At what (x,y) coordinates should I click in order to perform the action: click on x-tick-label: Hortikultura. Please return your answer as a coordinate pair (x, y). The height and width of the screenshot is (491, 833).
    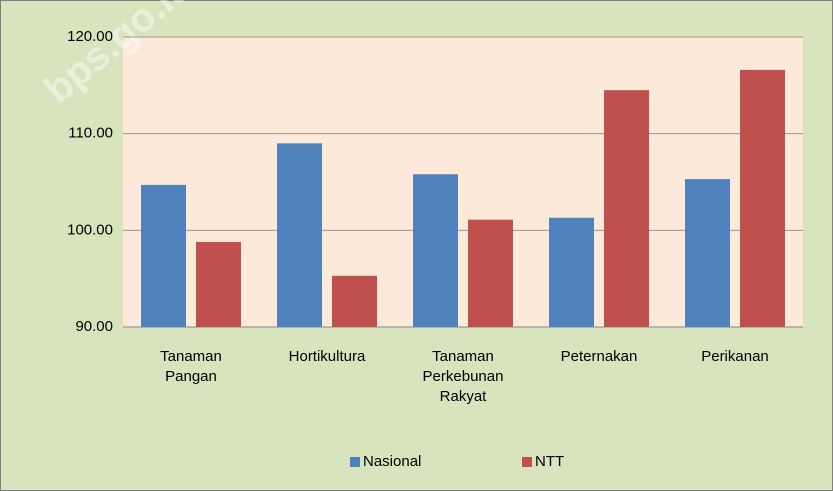
    Looking at the image, I should click on (327, 356).